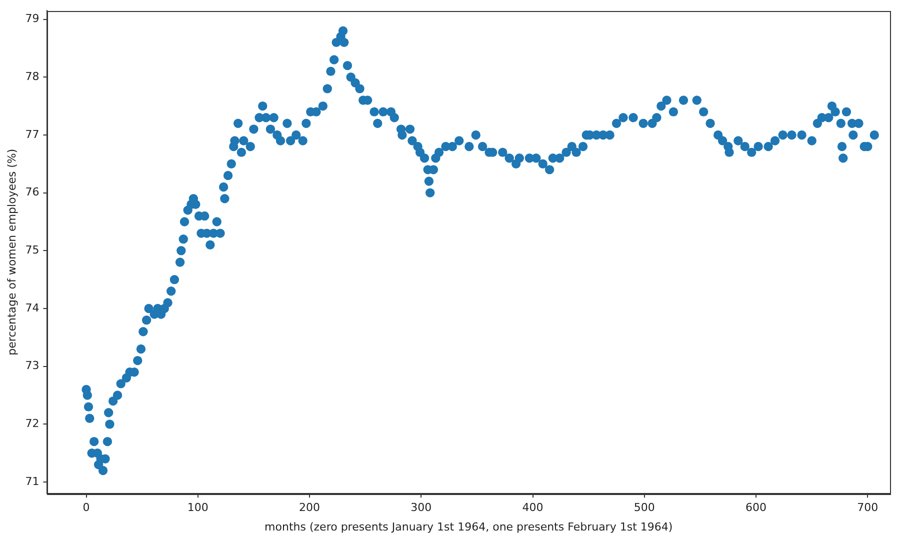 This screenshot has height=538, width=903. Describe the element at coordinates (32, 365) in the screenshot. I see `y-tick-label: 73` at that location.